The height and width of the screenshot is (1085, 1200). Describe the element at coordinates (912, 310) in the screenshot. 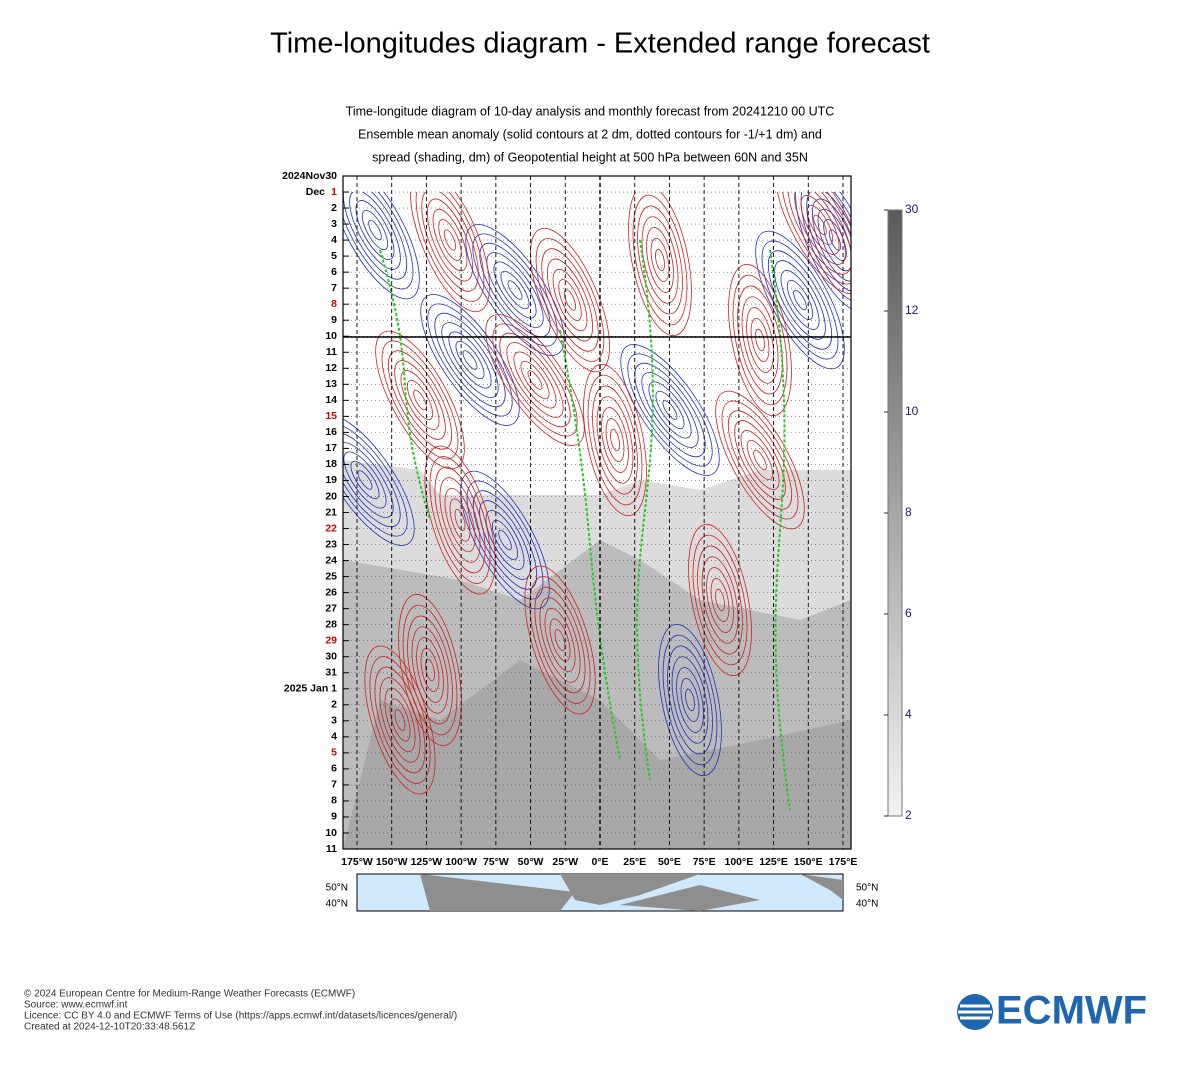

I see `colorbar-label: 12` at that location.